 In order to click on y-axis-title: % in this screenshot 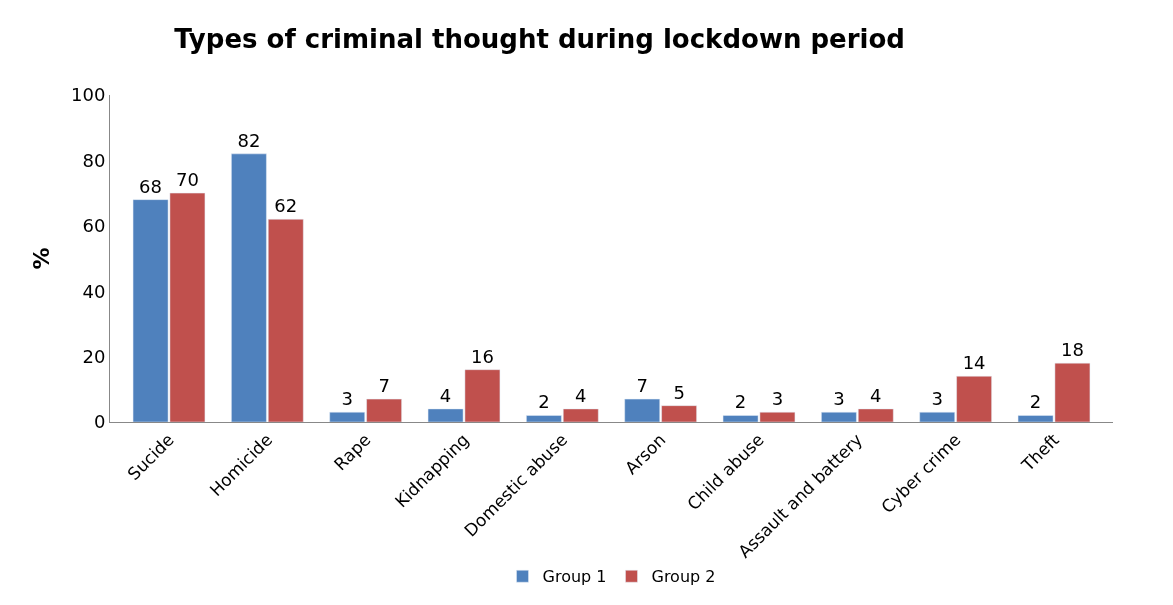, I will do `click(41, 258)`.